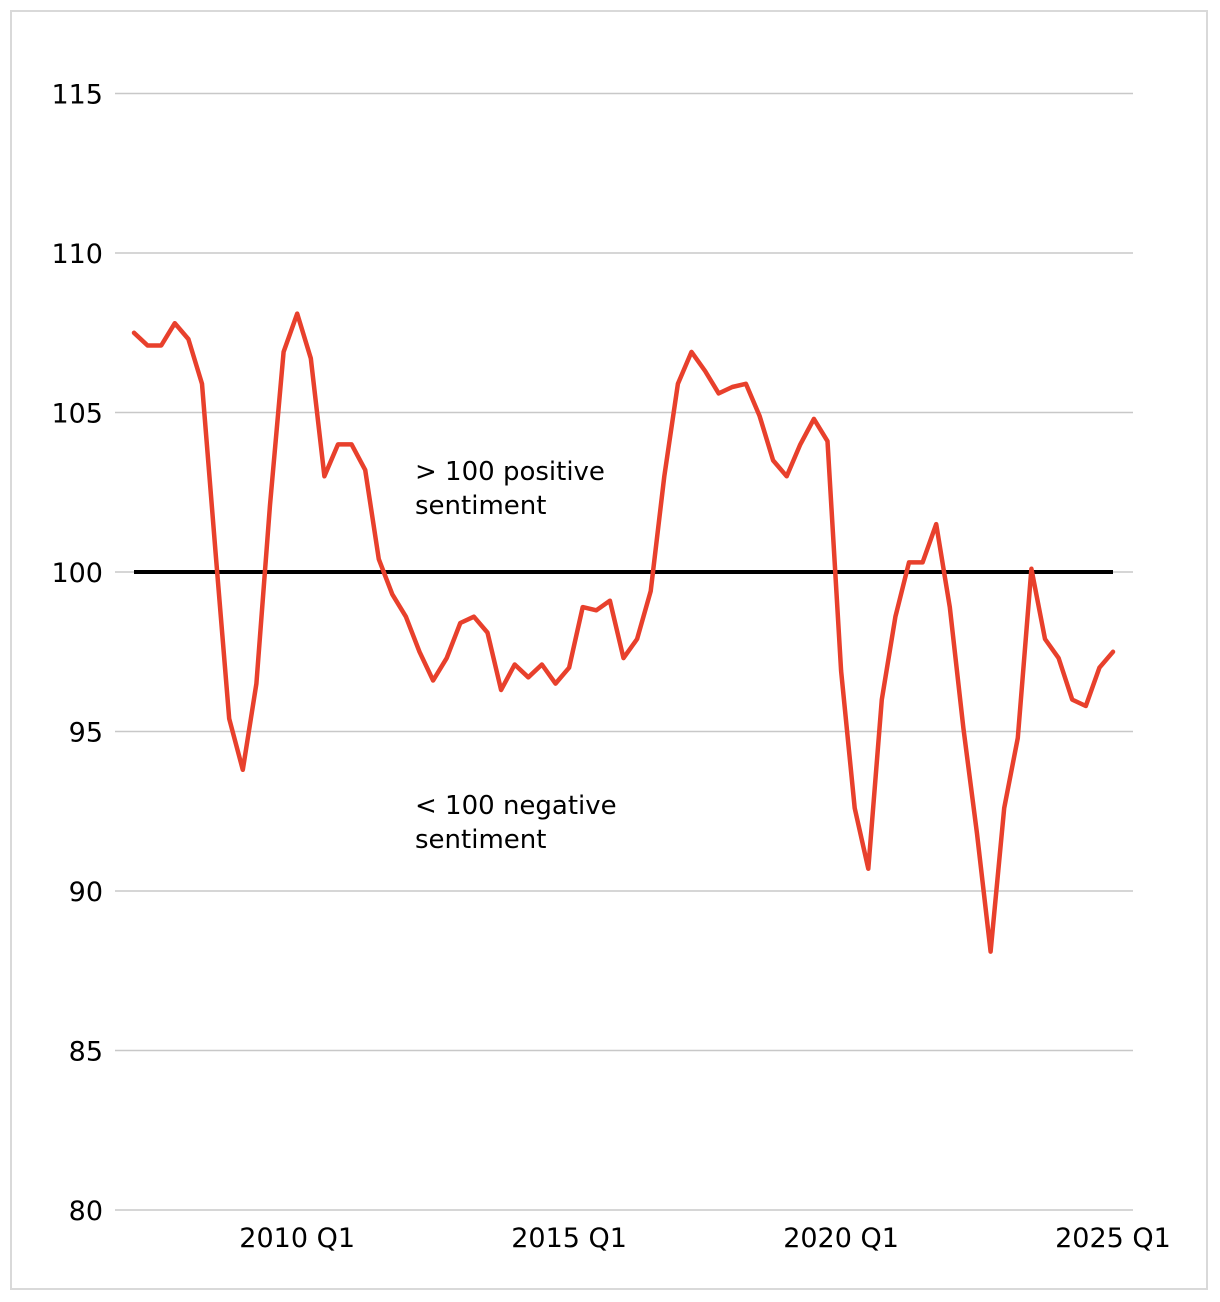 The width and height of the screenshot is (1220, 1302). I want to click on y-tick-label: 90, so click(86, 892).